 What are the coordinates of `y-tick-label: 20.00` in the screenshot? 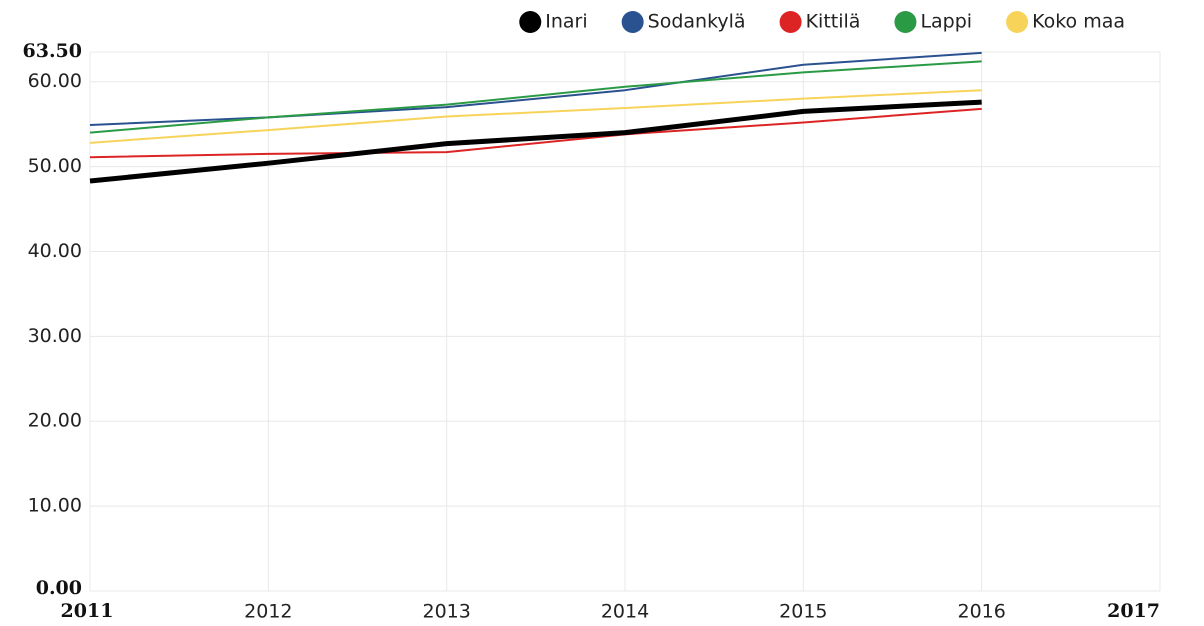 It's located at (55, 421).